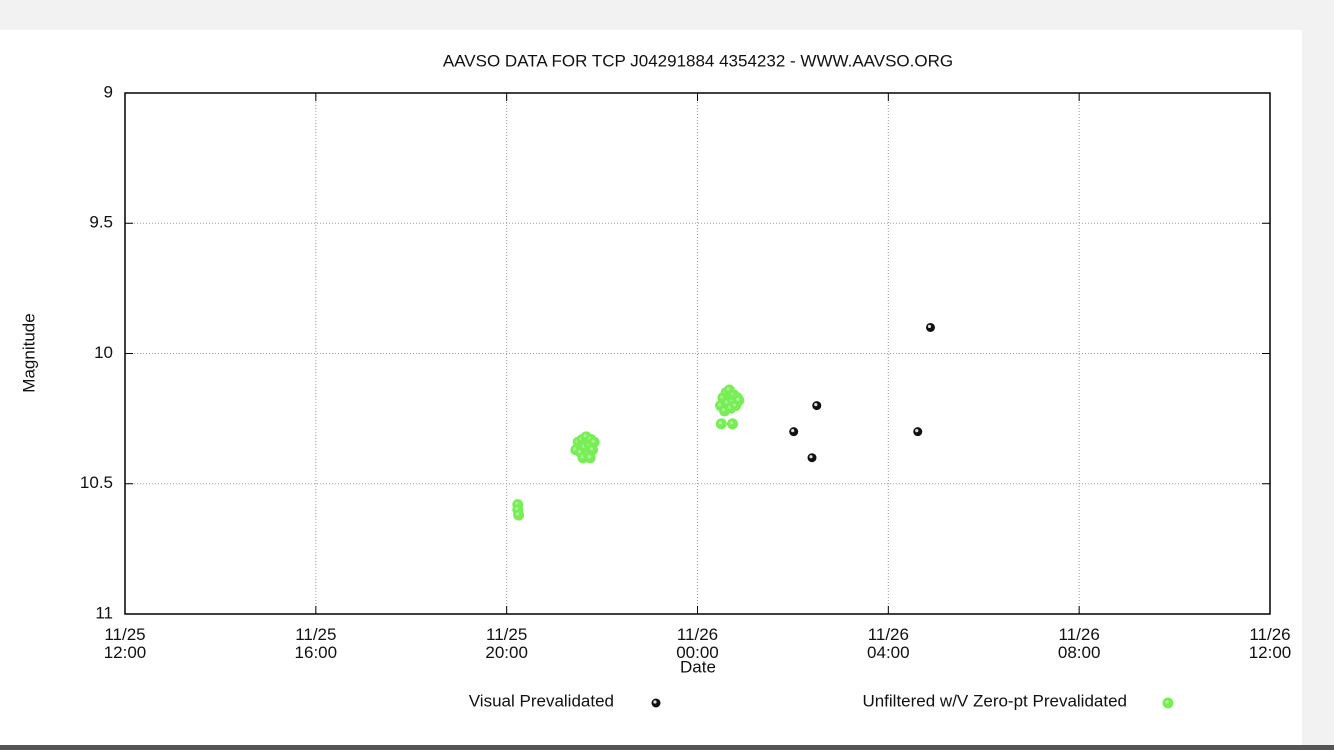  What do you see at coordinates (1079, 643) in the screenshot?
I see `x-tick-label: 11/26 08:00` at bounding box center [1079, 643].